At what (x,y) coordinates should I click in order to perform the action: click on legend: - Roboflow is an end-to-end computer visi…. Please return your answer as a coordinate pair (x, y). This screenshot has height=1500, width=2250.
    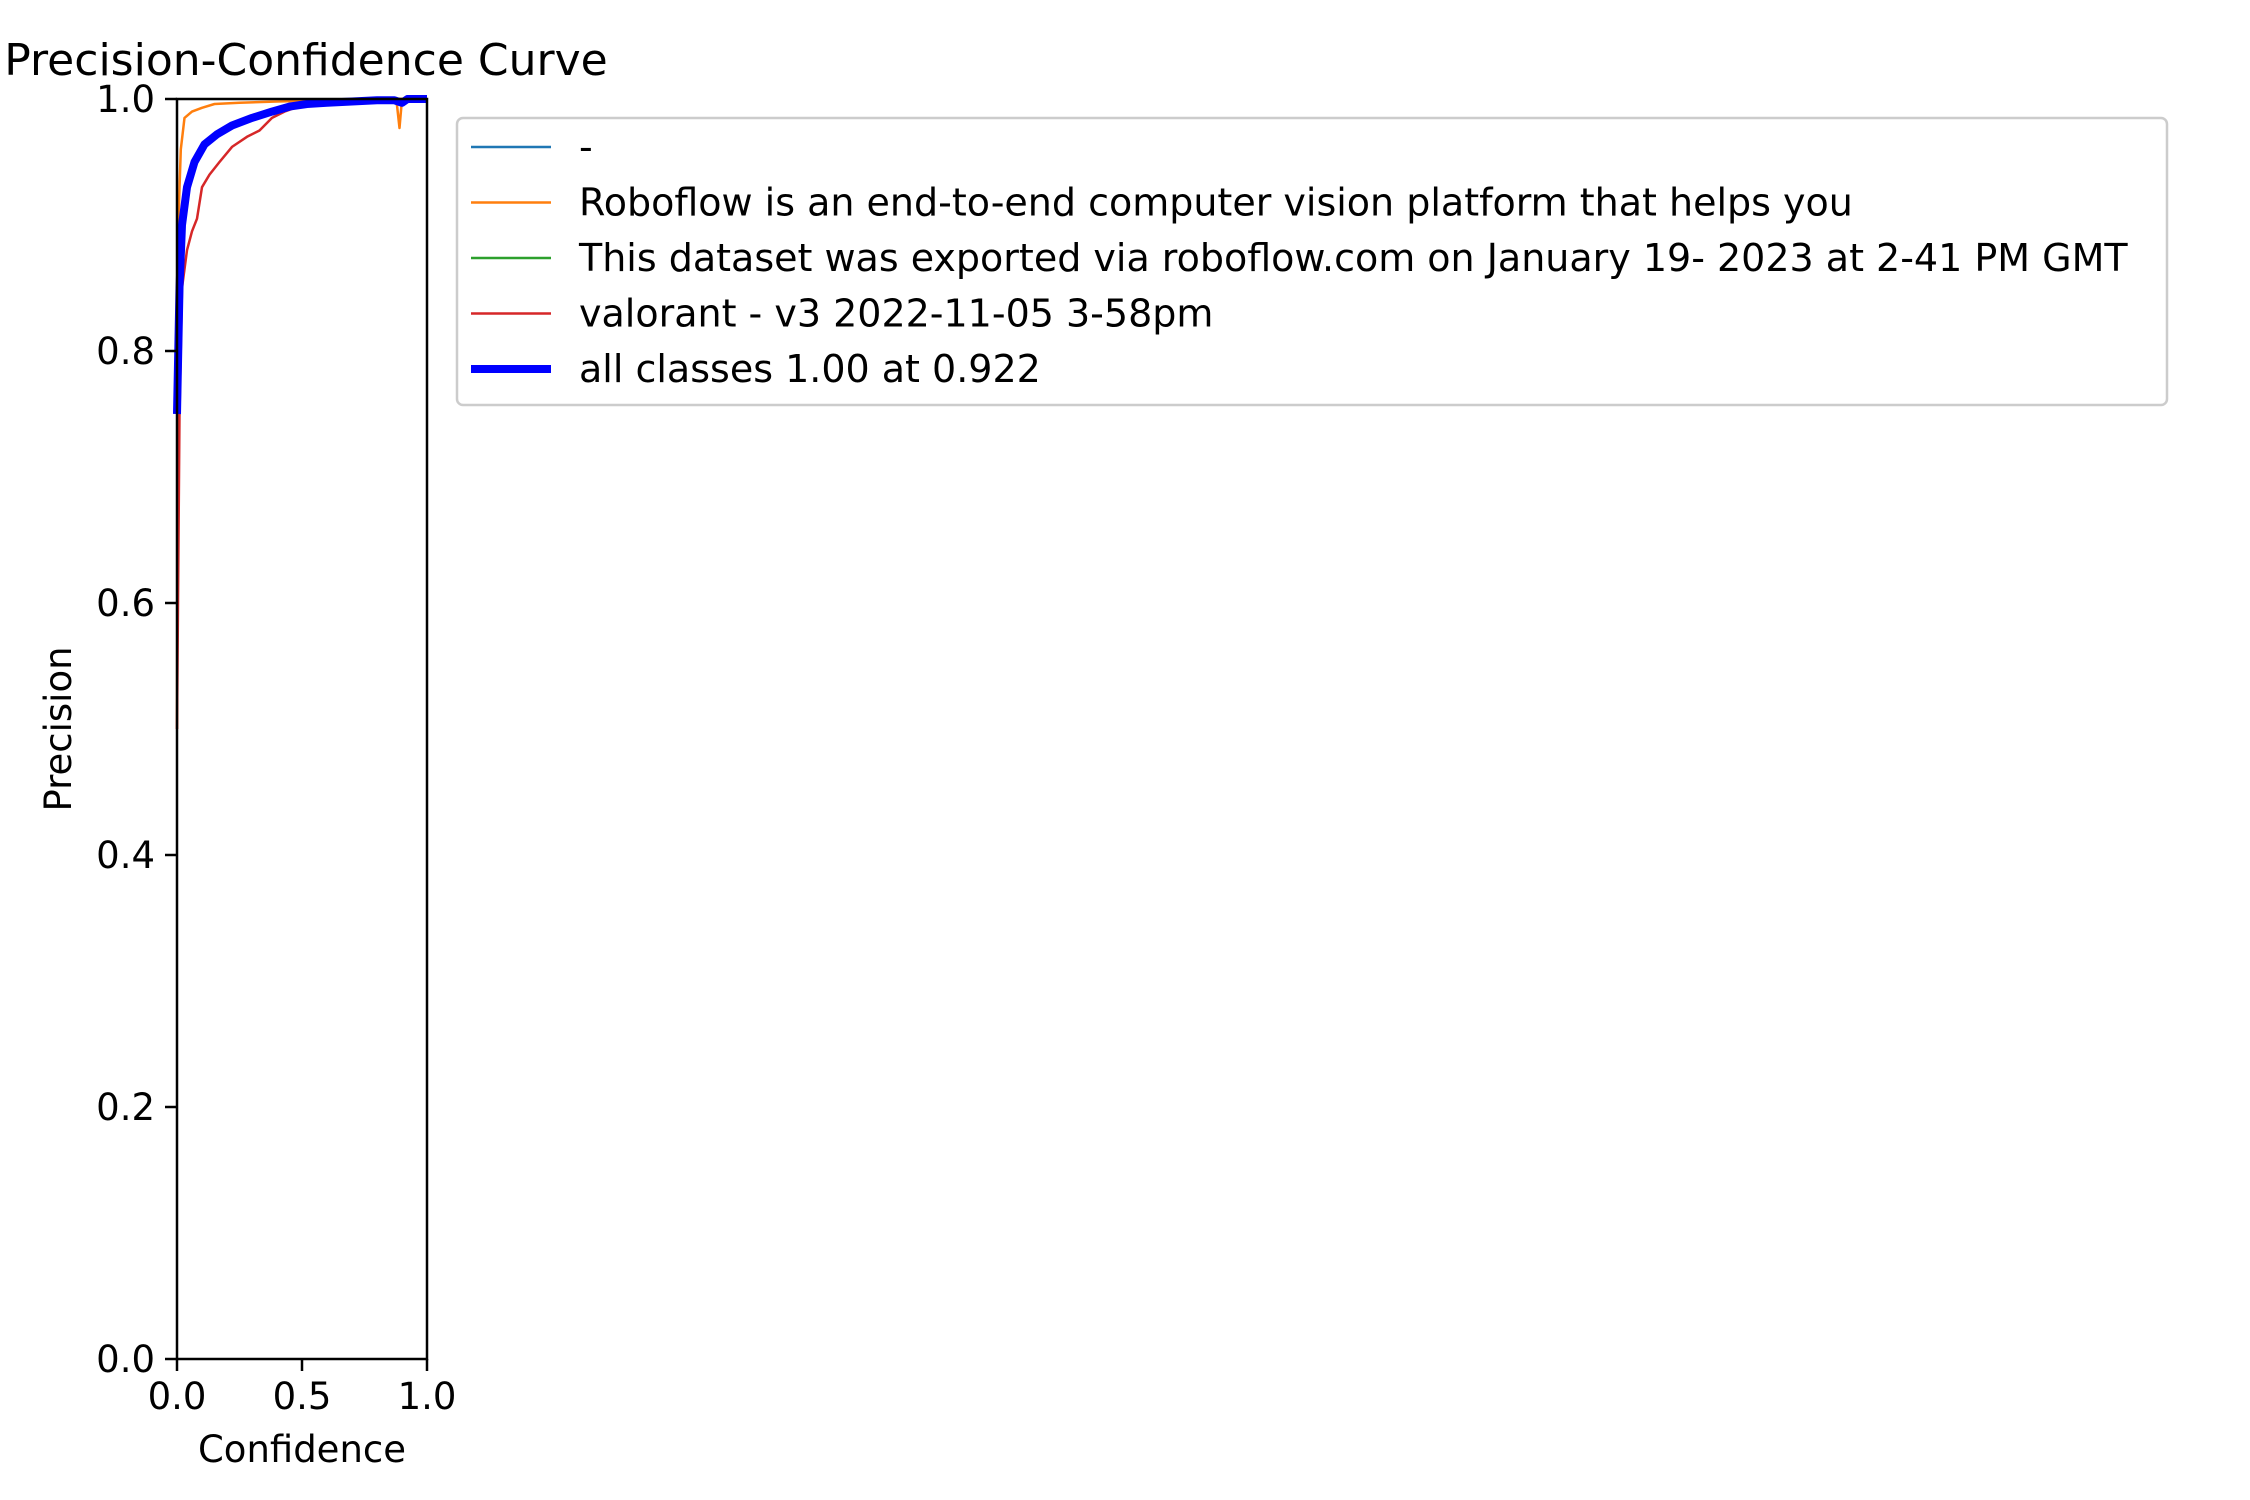
    Looking at the image, I should click on (1312, 261).